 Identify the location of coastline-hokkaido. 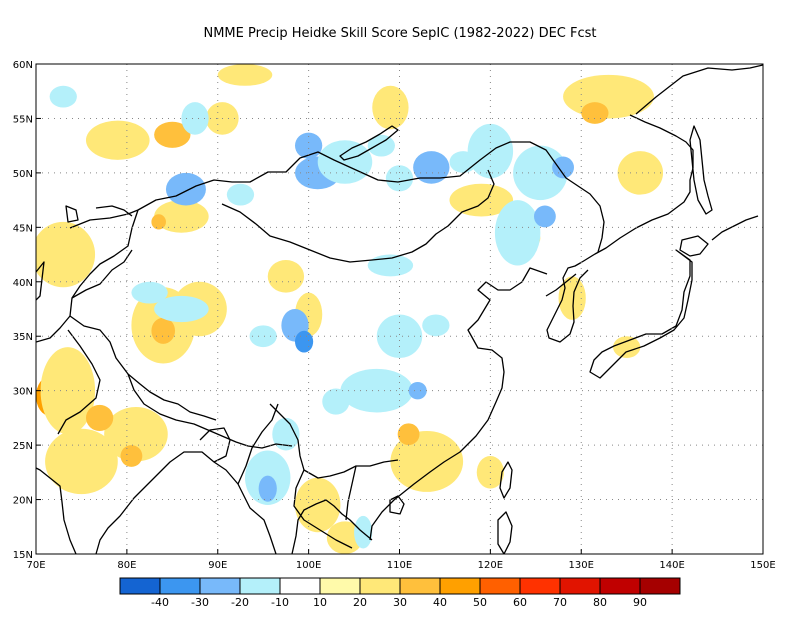
(694, 246).